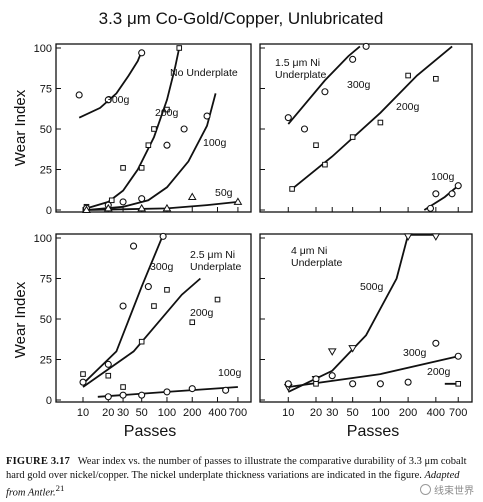 This screenshot has width=483, height=502. I want to click on y-tick-label: 100, so click(43, 239).